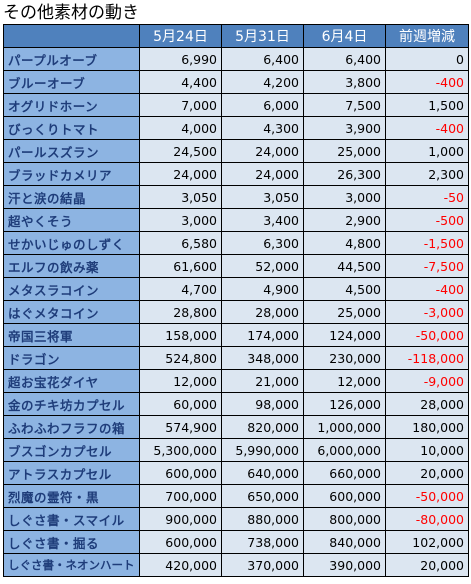  I want to click on value-cell-jun4: 12,000, so click(344, 381).